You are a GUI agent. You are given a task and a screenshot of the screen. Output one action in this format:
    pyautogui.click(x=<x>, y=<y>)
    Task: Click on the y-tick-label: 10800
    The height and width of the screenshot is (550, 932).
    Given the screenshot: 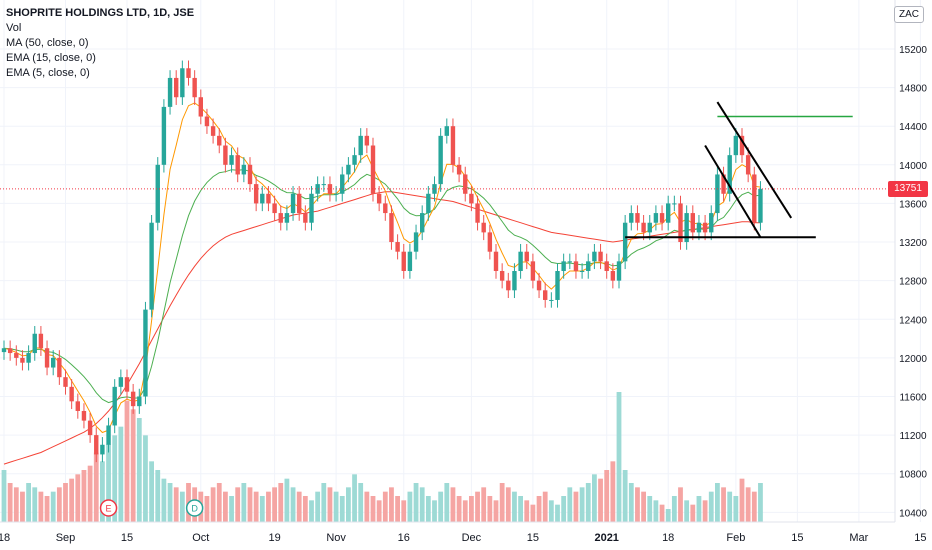 What is the action you would take?
    pyautogui.click(x=913, y=475)
    